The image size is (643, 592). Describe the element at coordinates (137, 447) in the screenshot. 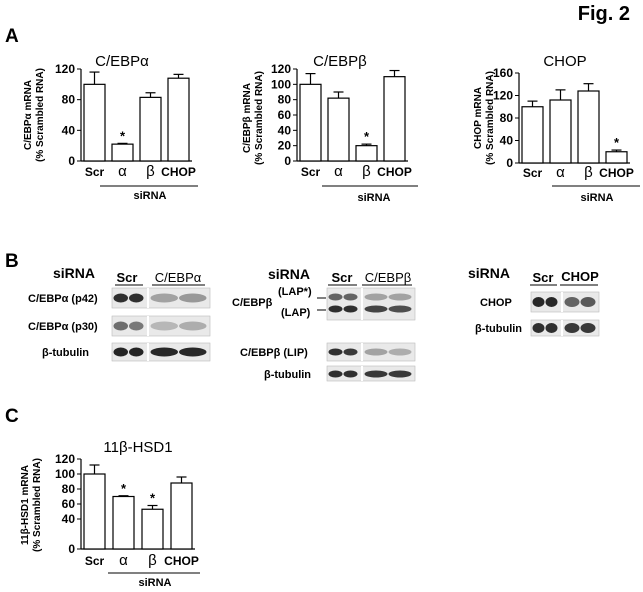

I see `chart-title: 11β-HSD1` at that location.